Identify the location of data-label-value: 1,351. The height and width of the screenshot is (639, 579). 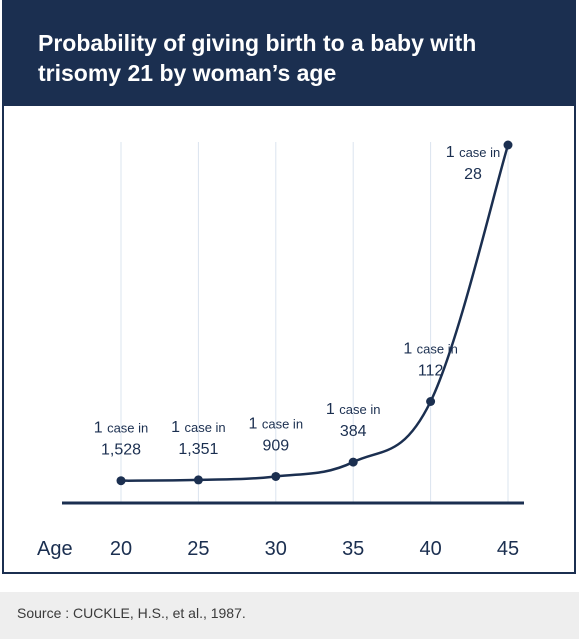
(198, 449).